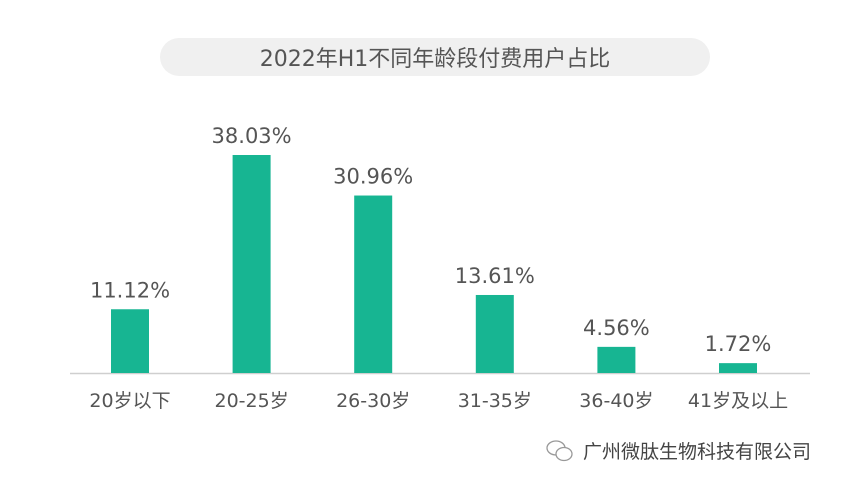 The width and height of the screenshot is (864, 492). What do you see at coordinates (129, 401) in the screenshot?
I see `x-tick-label: 20岁以下` at bounding box center [129, 401].